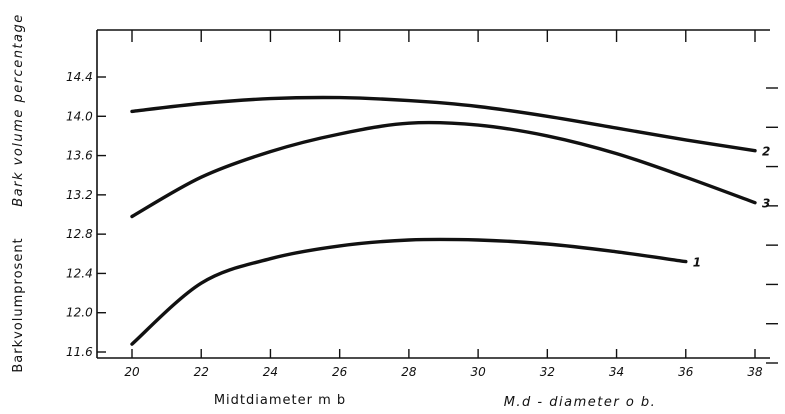  Describe the element at coordinates (478, 372) in the screenshot. I see `x-tick-label: 30` at that location.